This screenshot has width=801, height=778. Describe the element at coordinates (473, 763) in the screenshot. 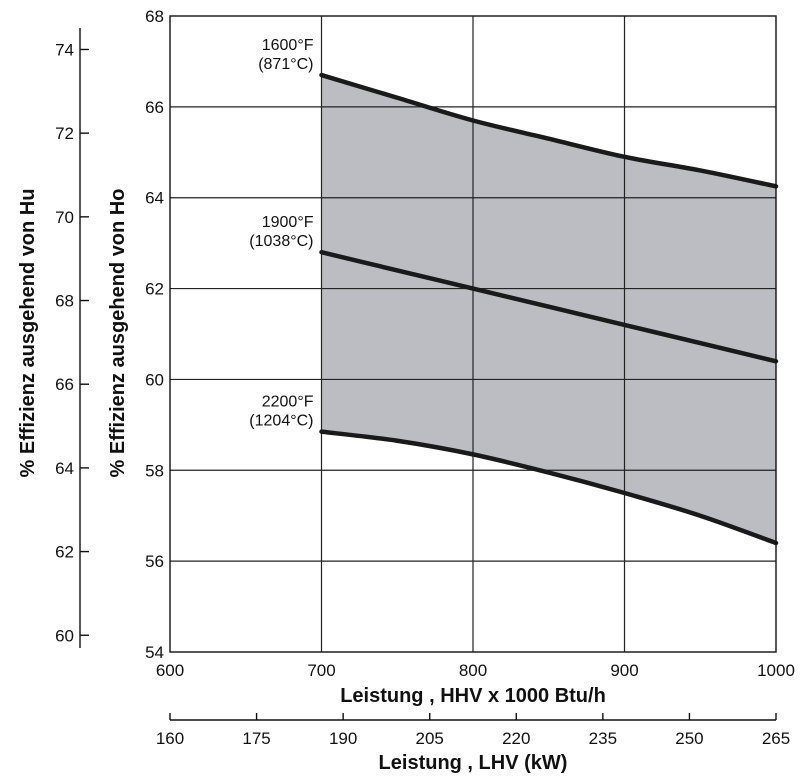

I see `x-axis-secondary-title: Leistung , LHV (kW)` at that location.